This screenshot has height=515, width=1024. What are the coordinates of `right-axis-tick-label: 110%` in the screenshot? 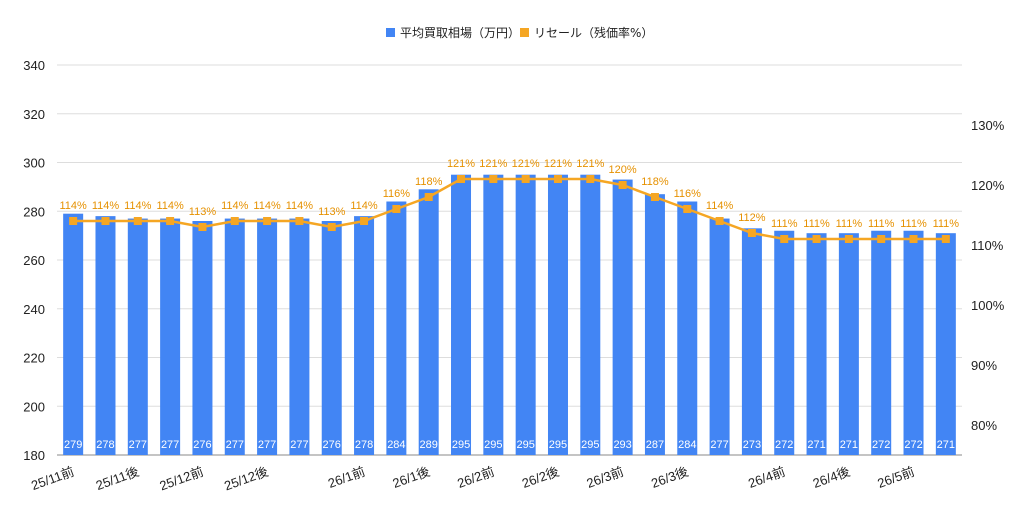 It's located at (987, 245).